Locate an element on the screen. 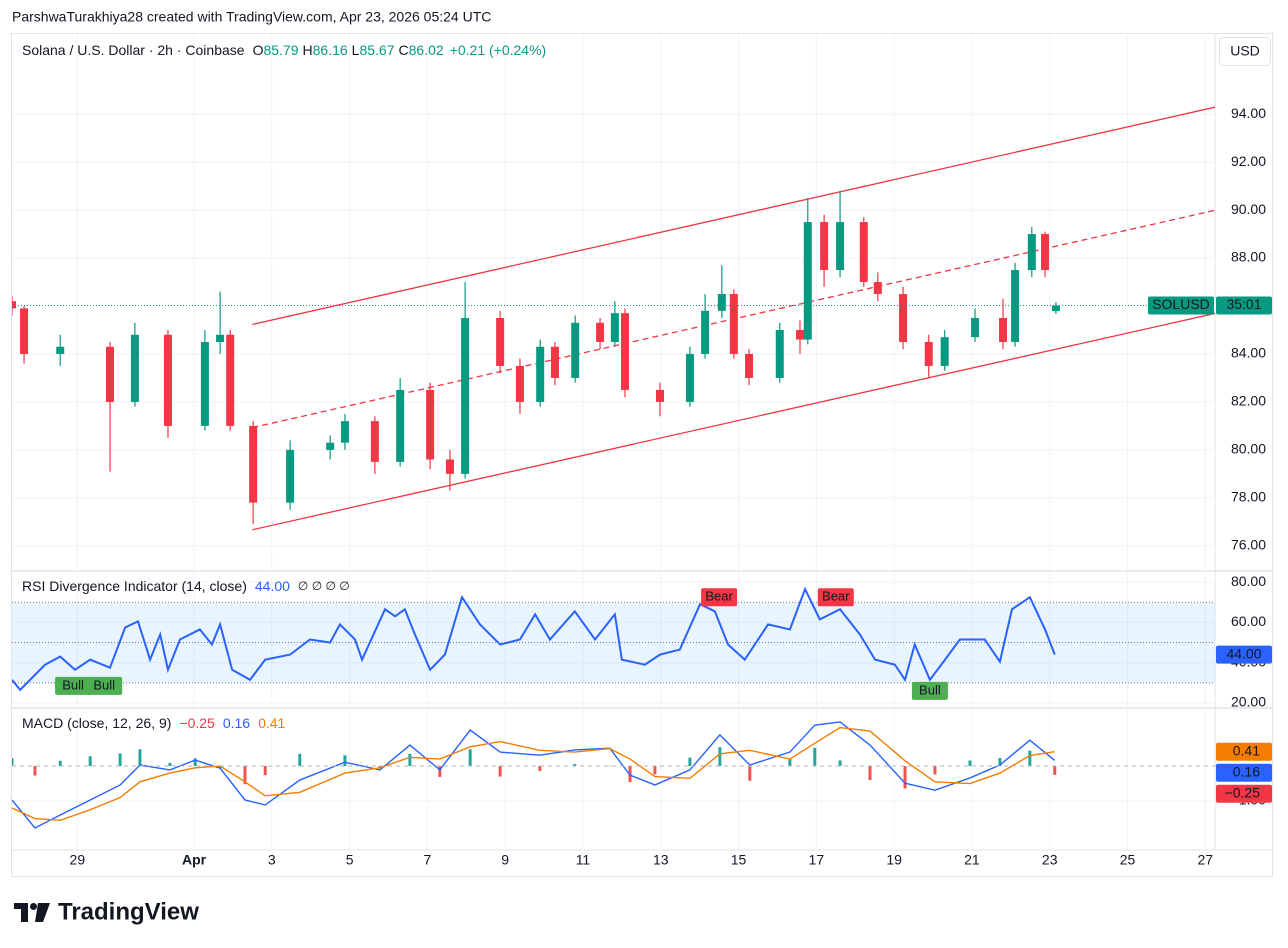 The height and width of the screenshot is (948, 1288). x-tick-label: 23 is located at coordinates (1050, 860).